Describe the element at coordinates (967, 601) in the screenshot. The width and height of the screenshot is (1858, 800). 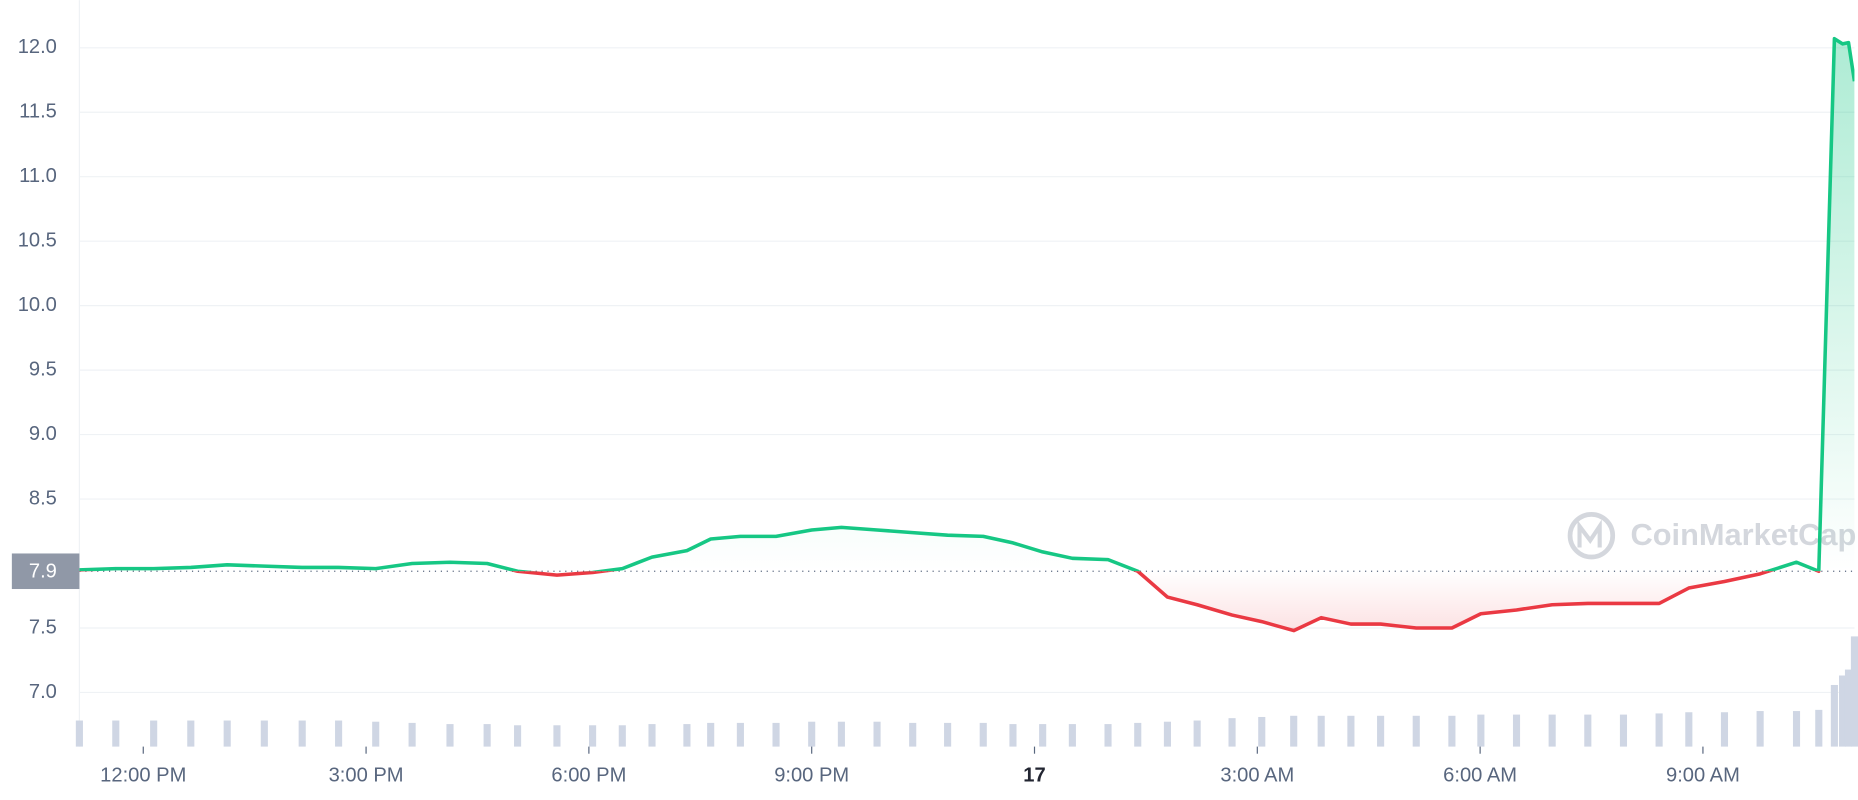
I see `area-down` at that location.